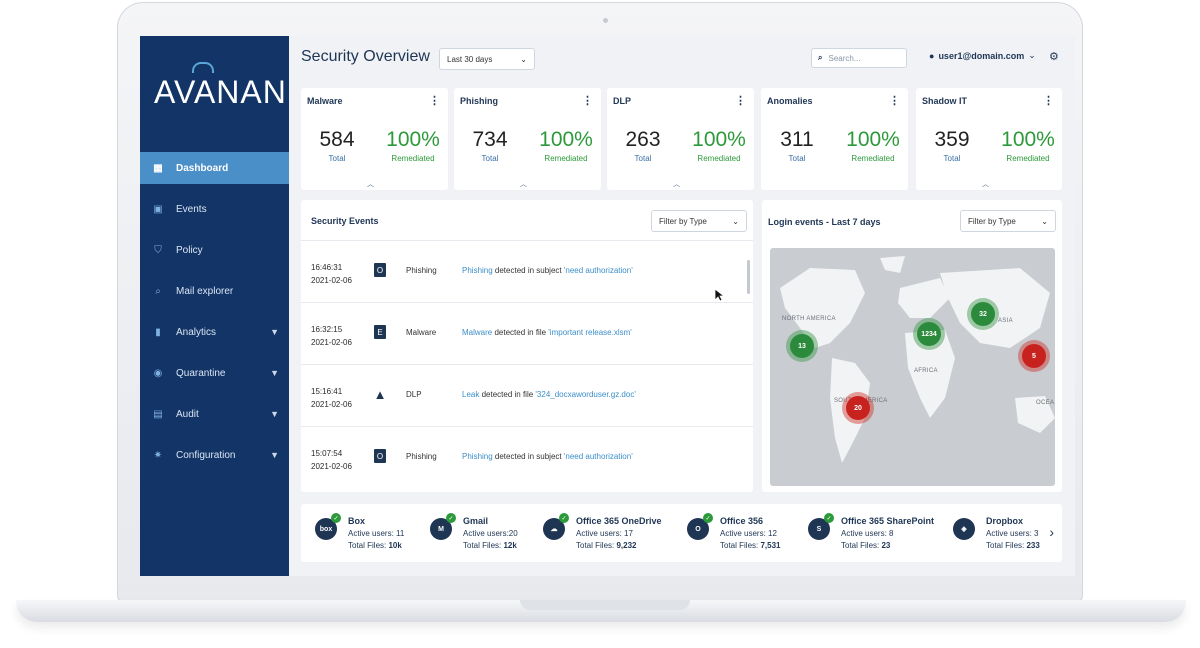 This screenshot has height=648, width=1200. What do you see at coordinates (605, 605) in the screenshot?
I see `laptop-notch` at bounding box center [605, 605].